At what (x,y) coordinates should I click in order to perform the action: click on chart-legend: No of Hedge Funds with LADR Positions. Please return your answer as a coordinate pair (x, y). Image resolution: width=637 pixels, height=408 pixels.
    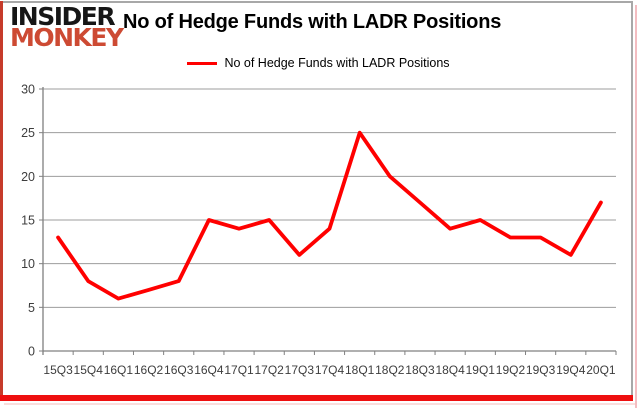
    Looking at the image, I should click on (318, 63).